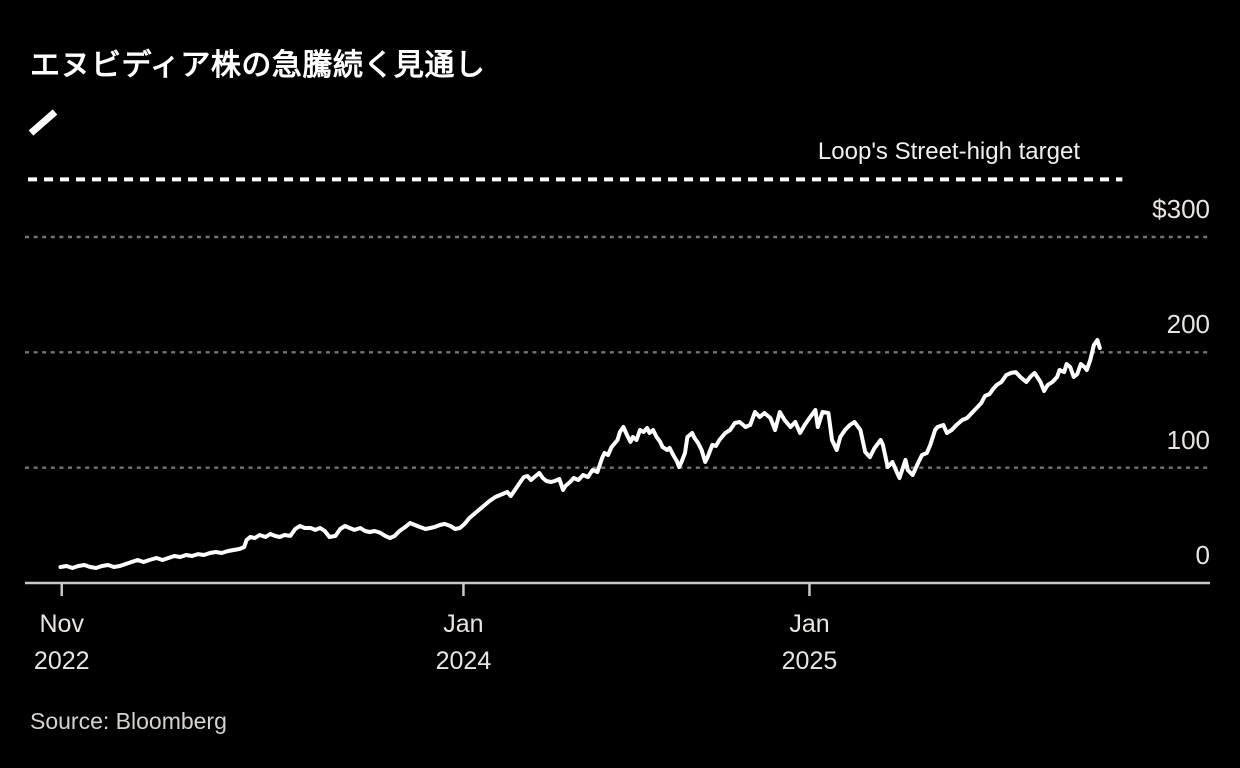  What do you see at coordinates (809, 661) in the screenshot?
I see `x-axis-label-year: 2025` at bounding box center [809, 661].